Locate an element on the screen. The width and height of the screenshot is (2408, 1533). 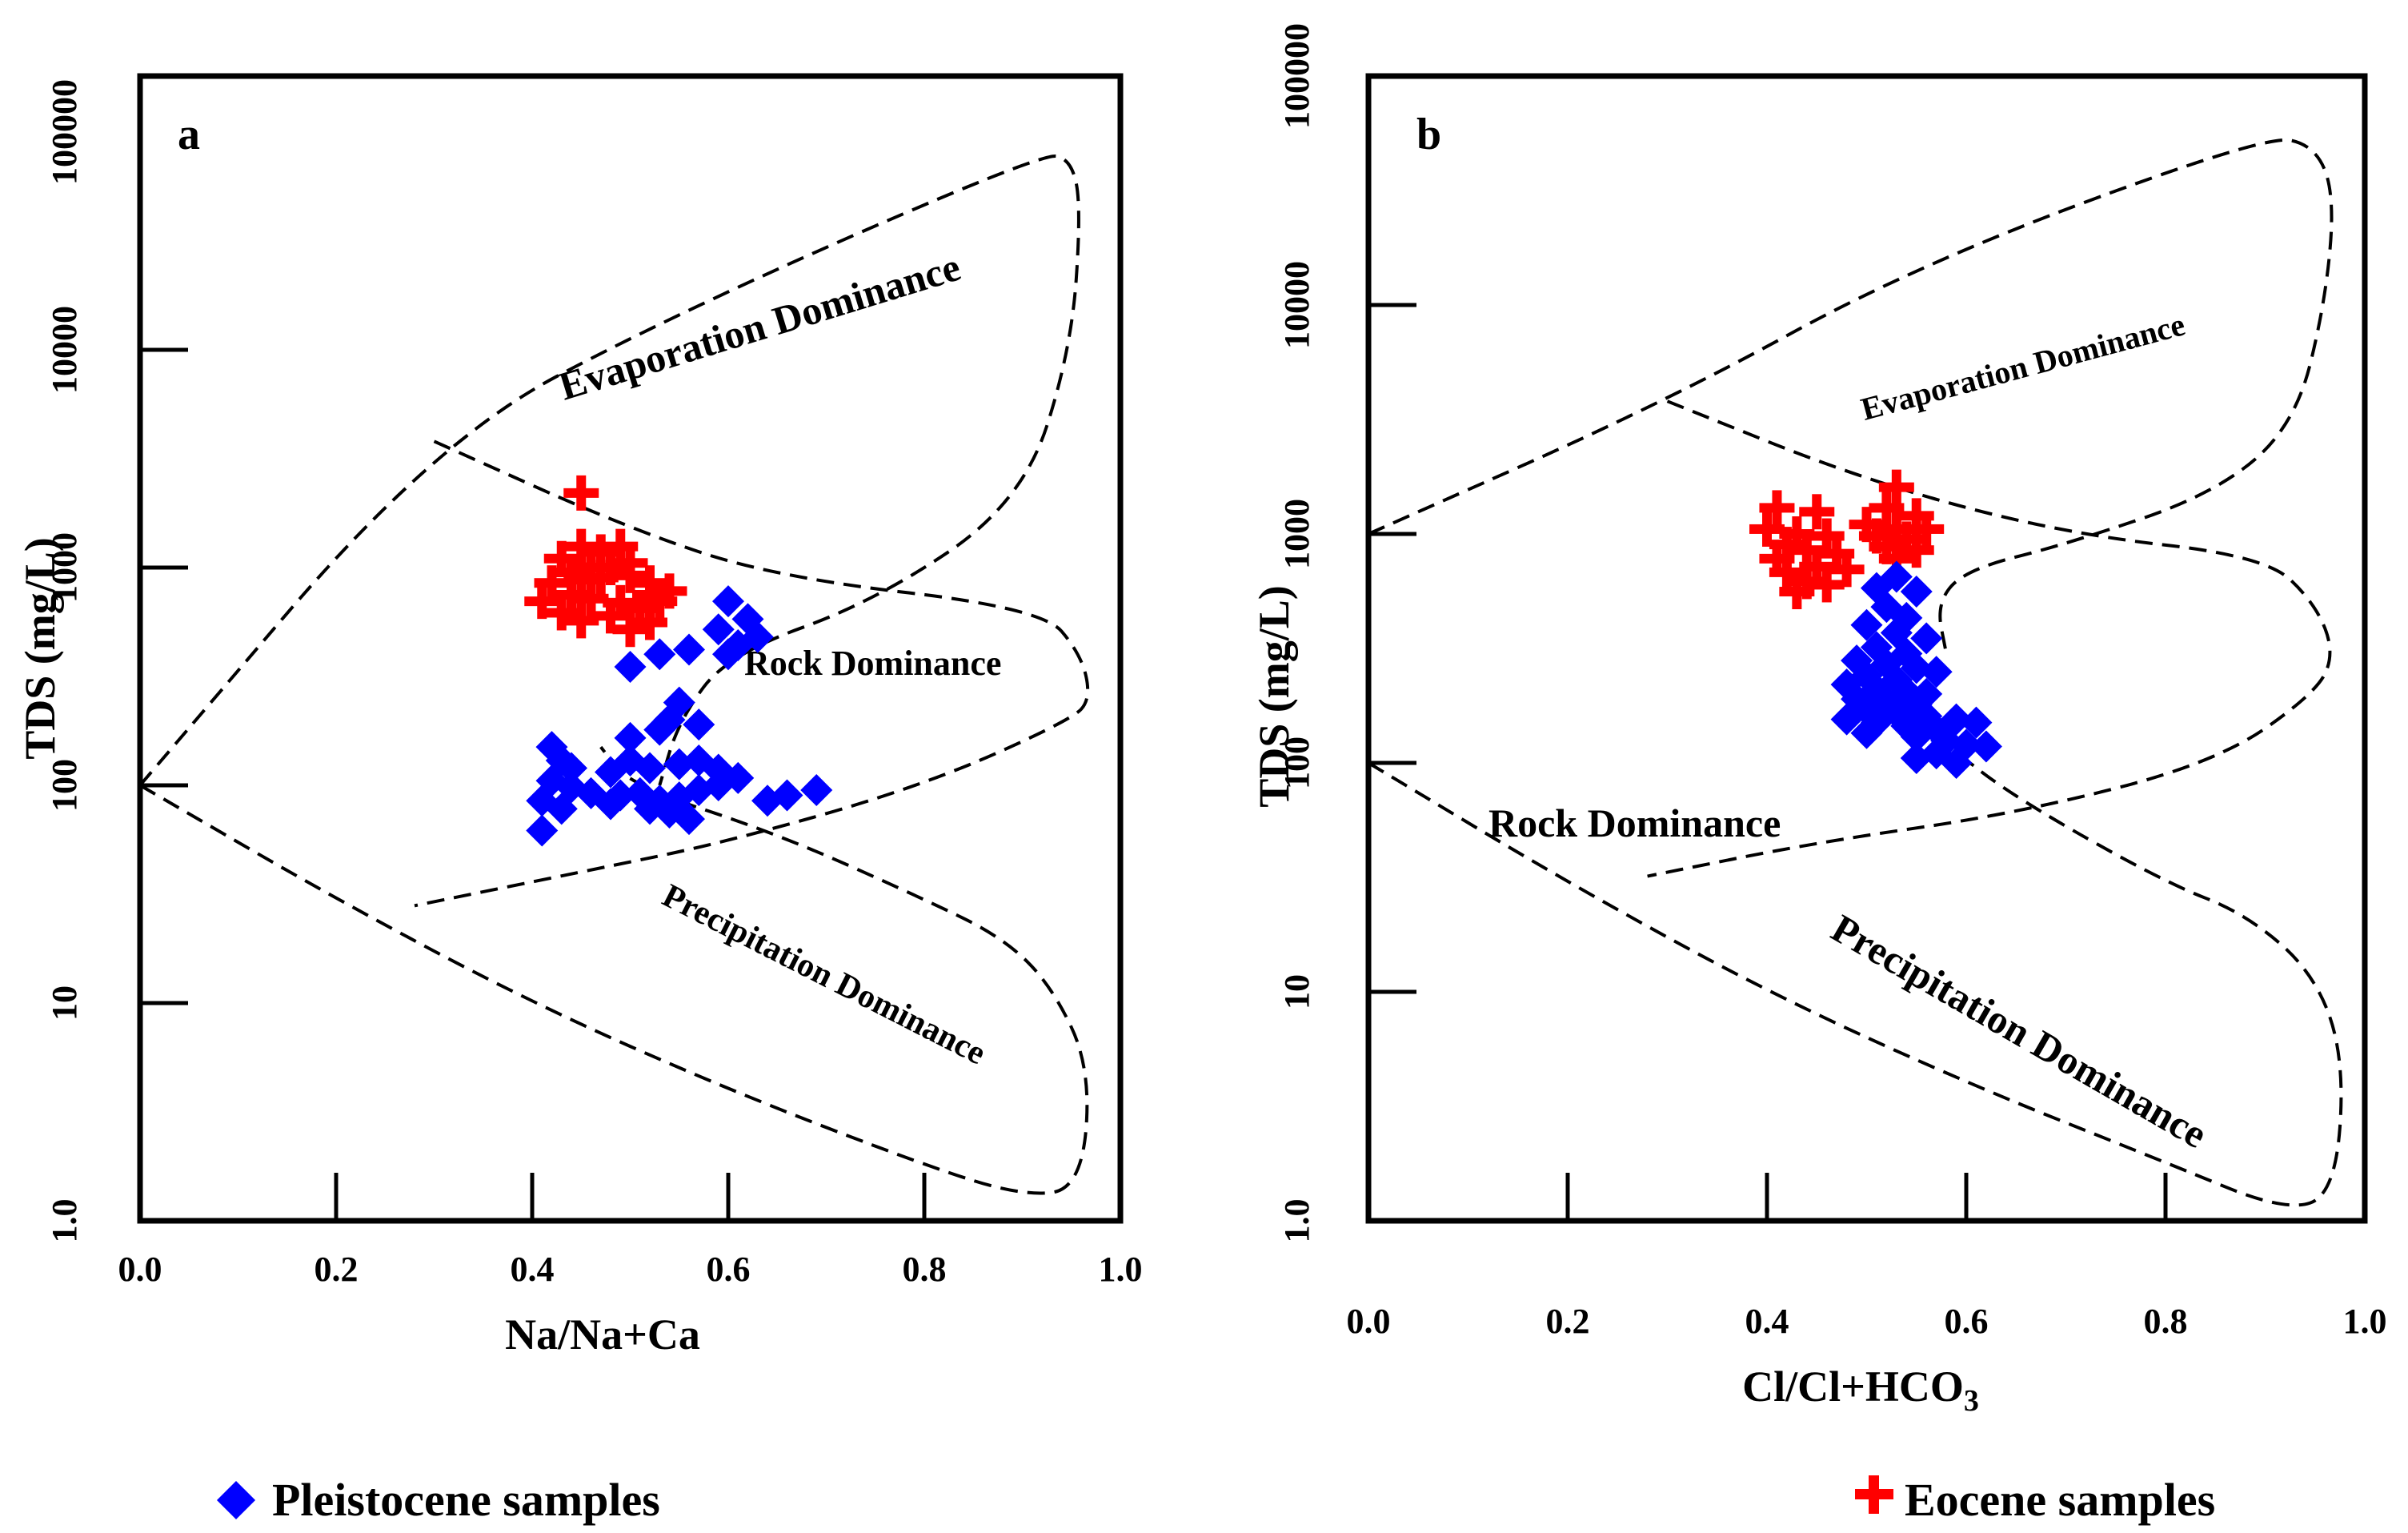
panel-a-x-tick-label: 1.0 is located at coordinates (1121, 1269).